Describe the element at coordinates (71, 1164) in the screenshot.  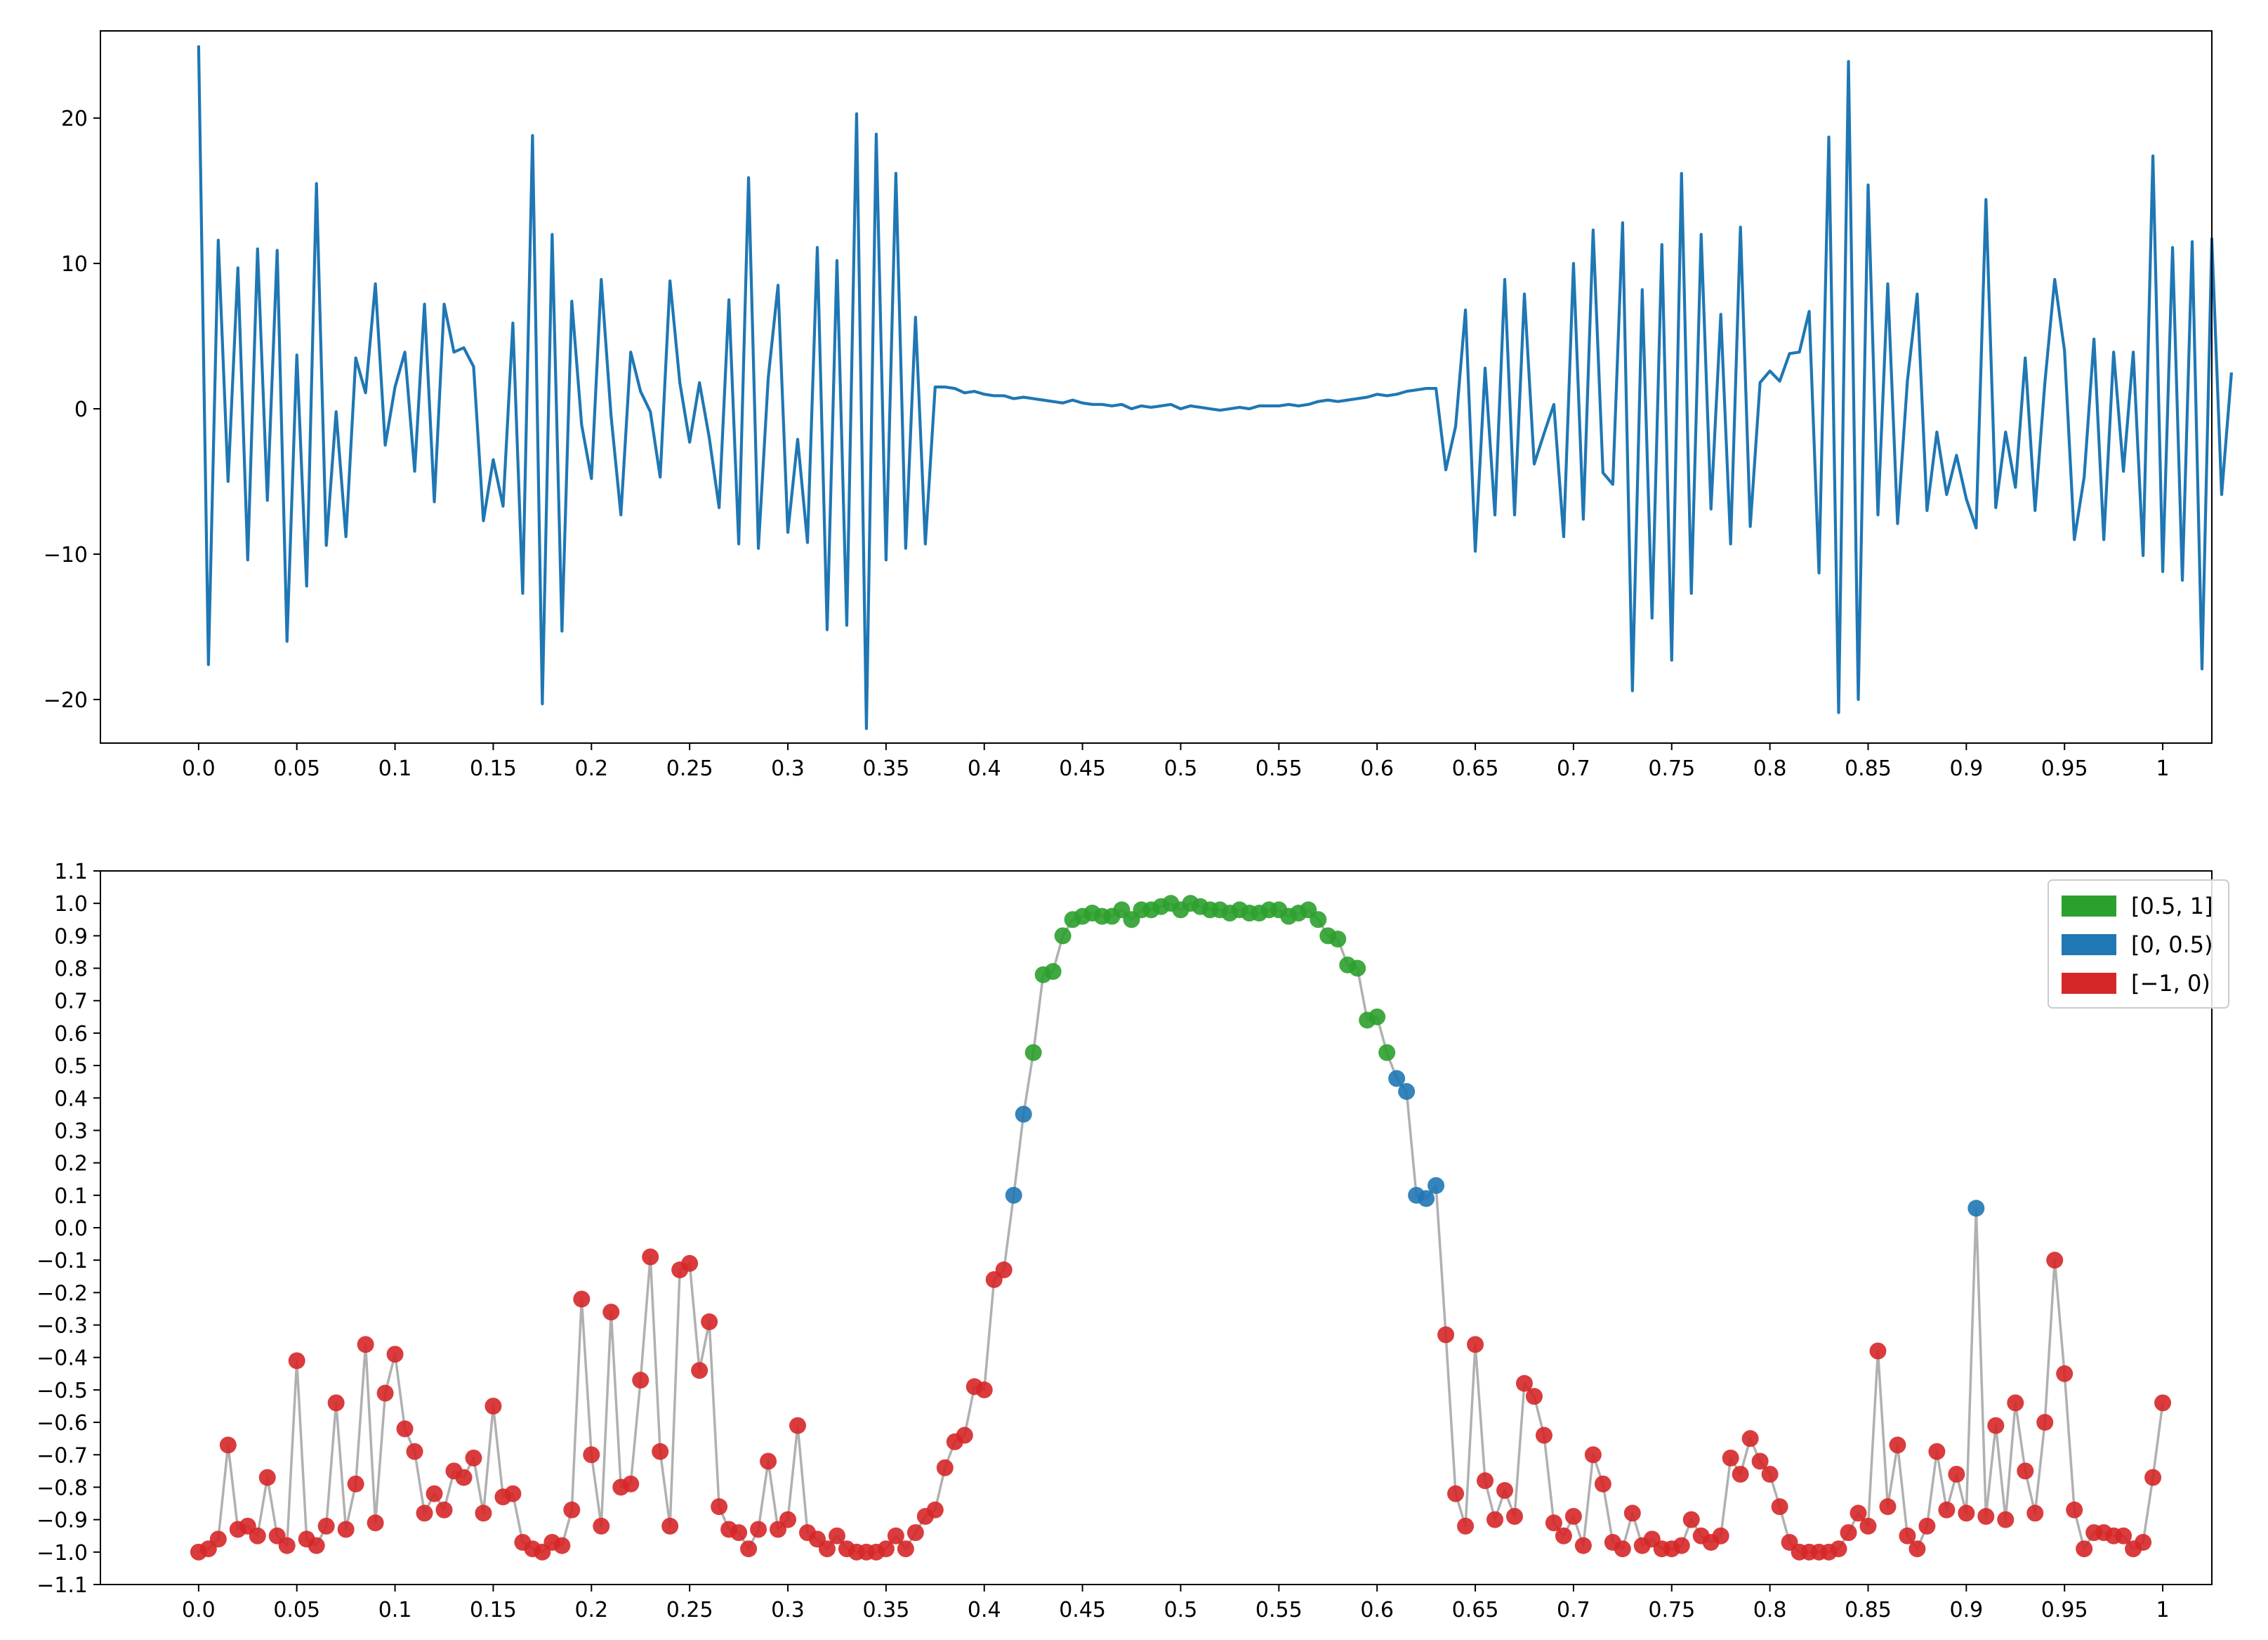
I see `y-tick-label: 0.2` at that location.